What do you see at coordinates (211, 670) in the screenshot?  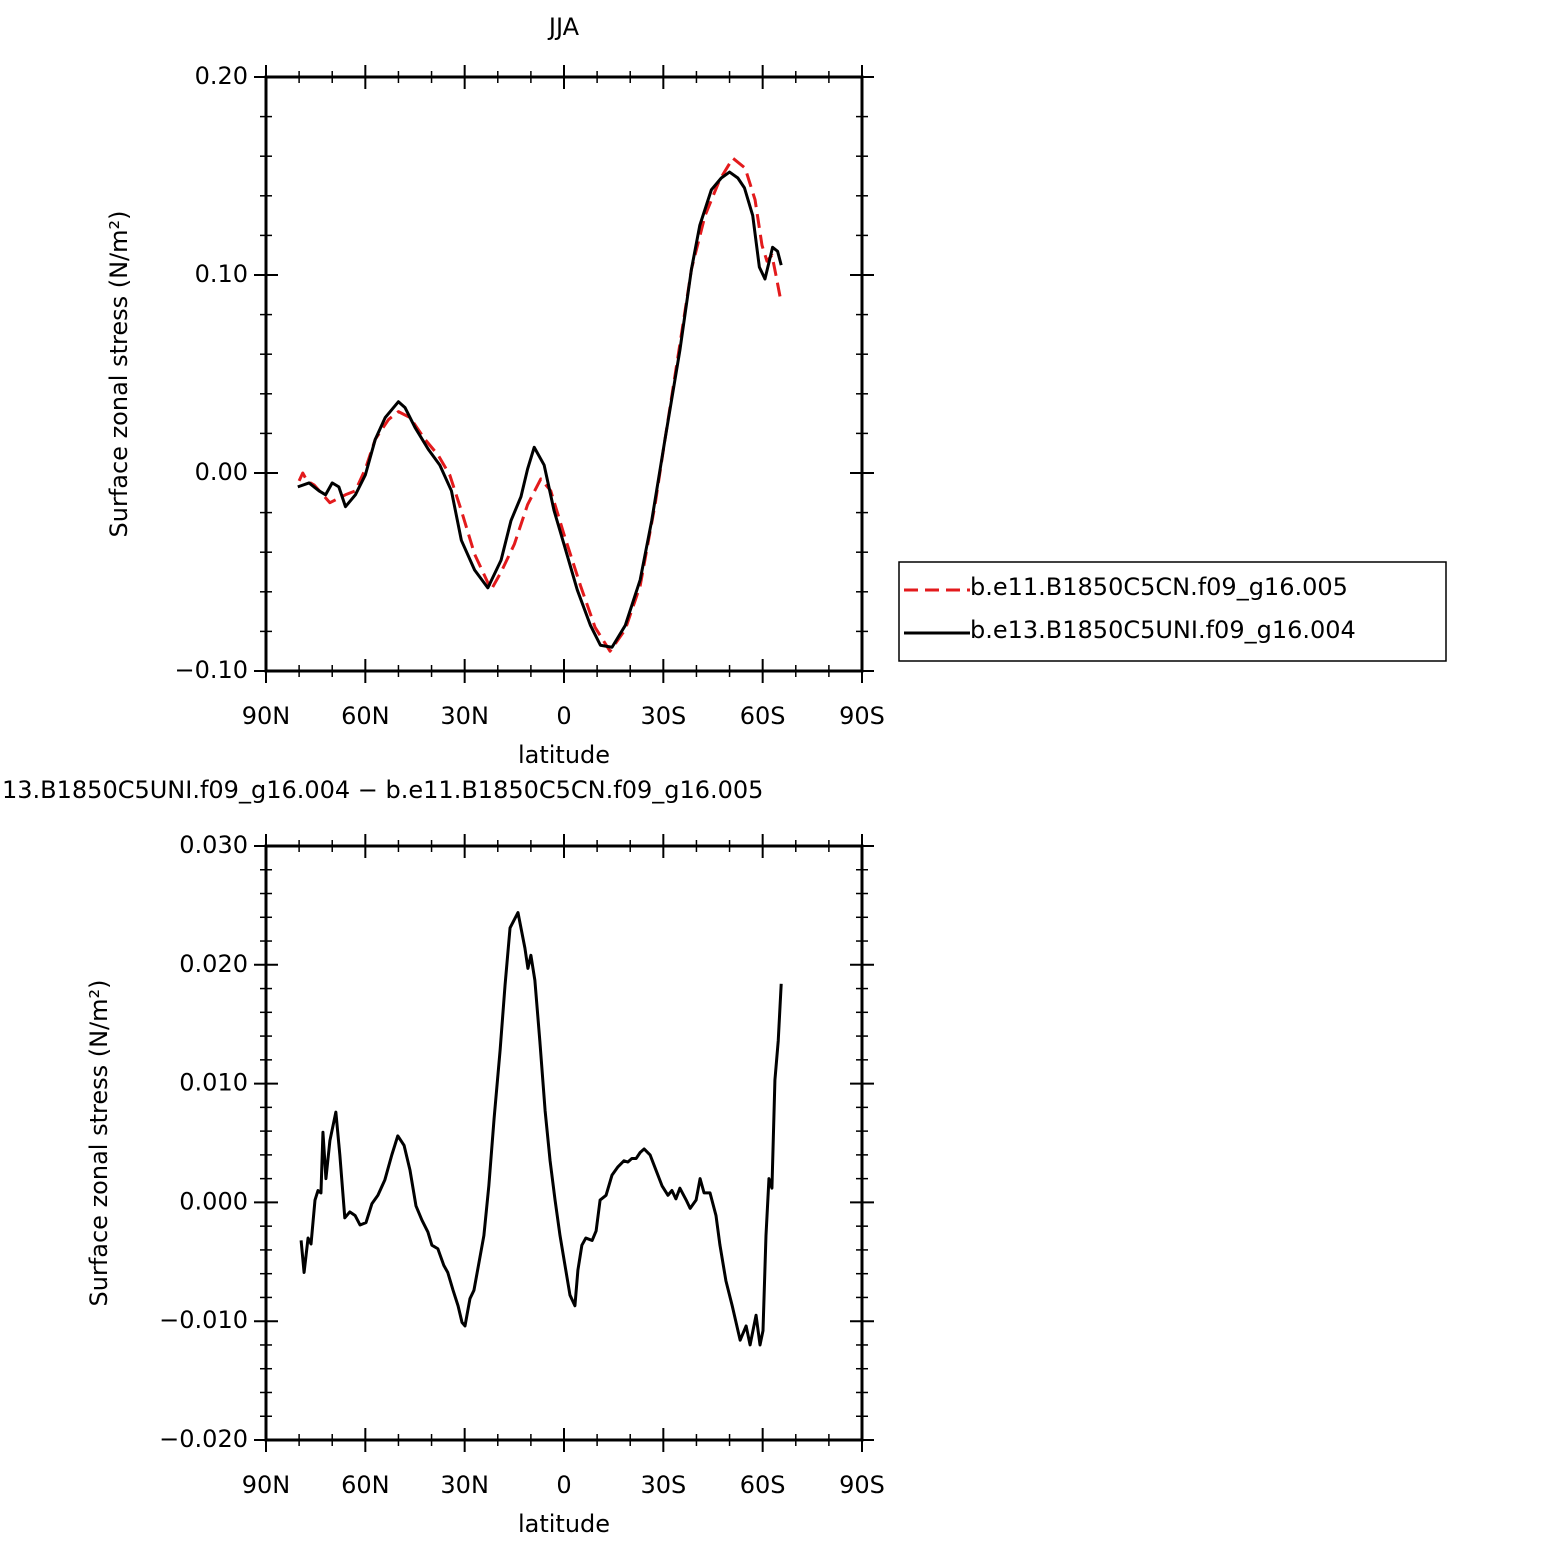 I see `y-tick-label: −0.10` at bounding box center [211, 670].